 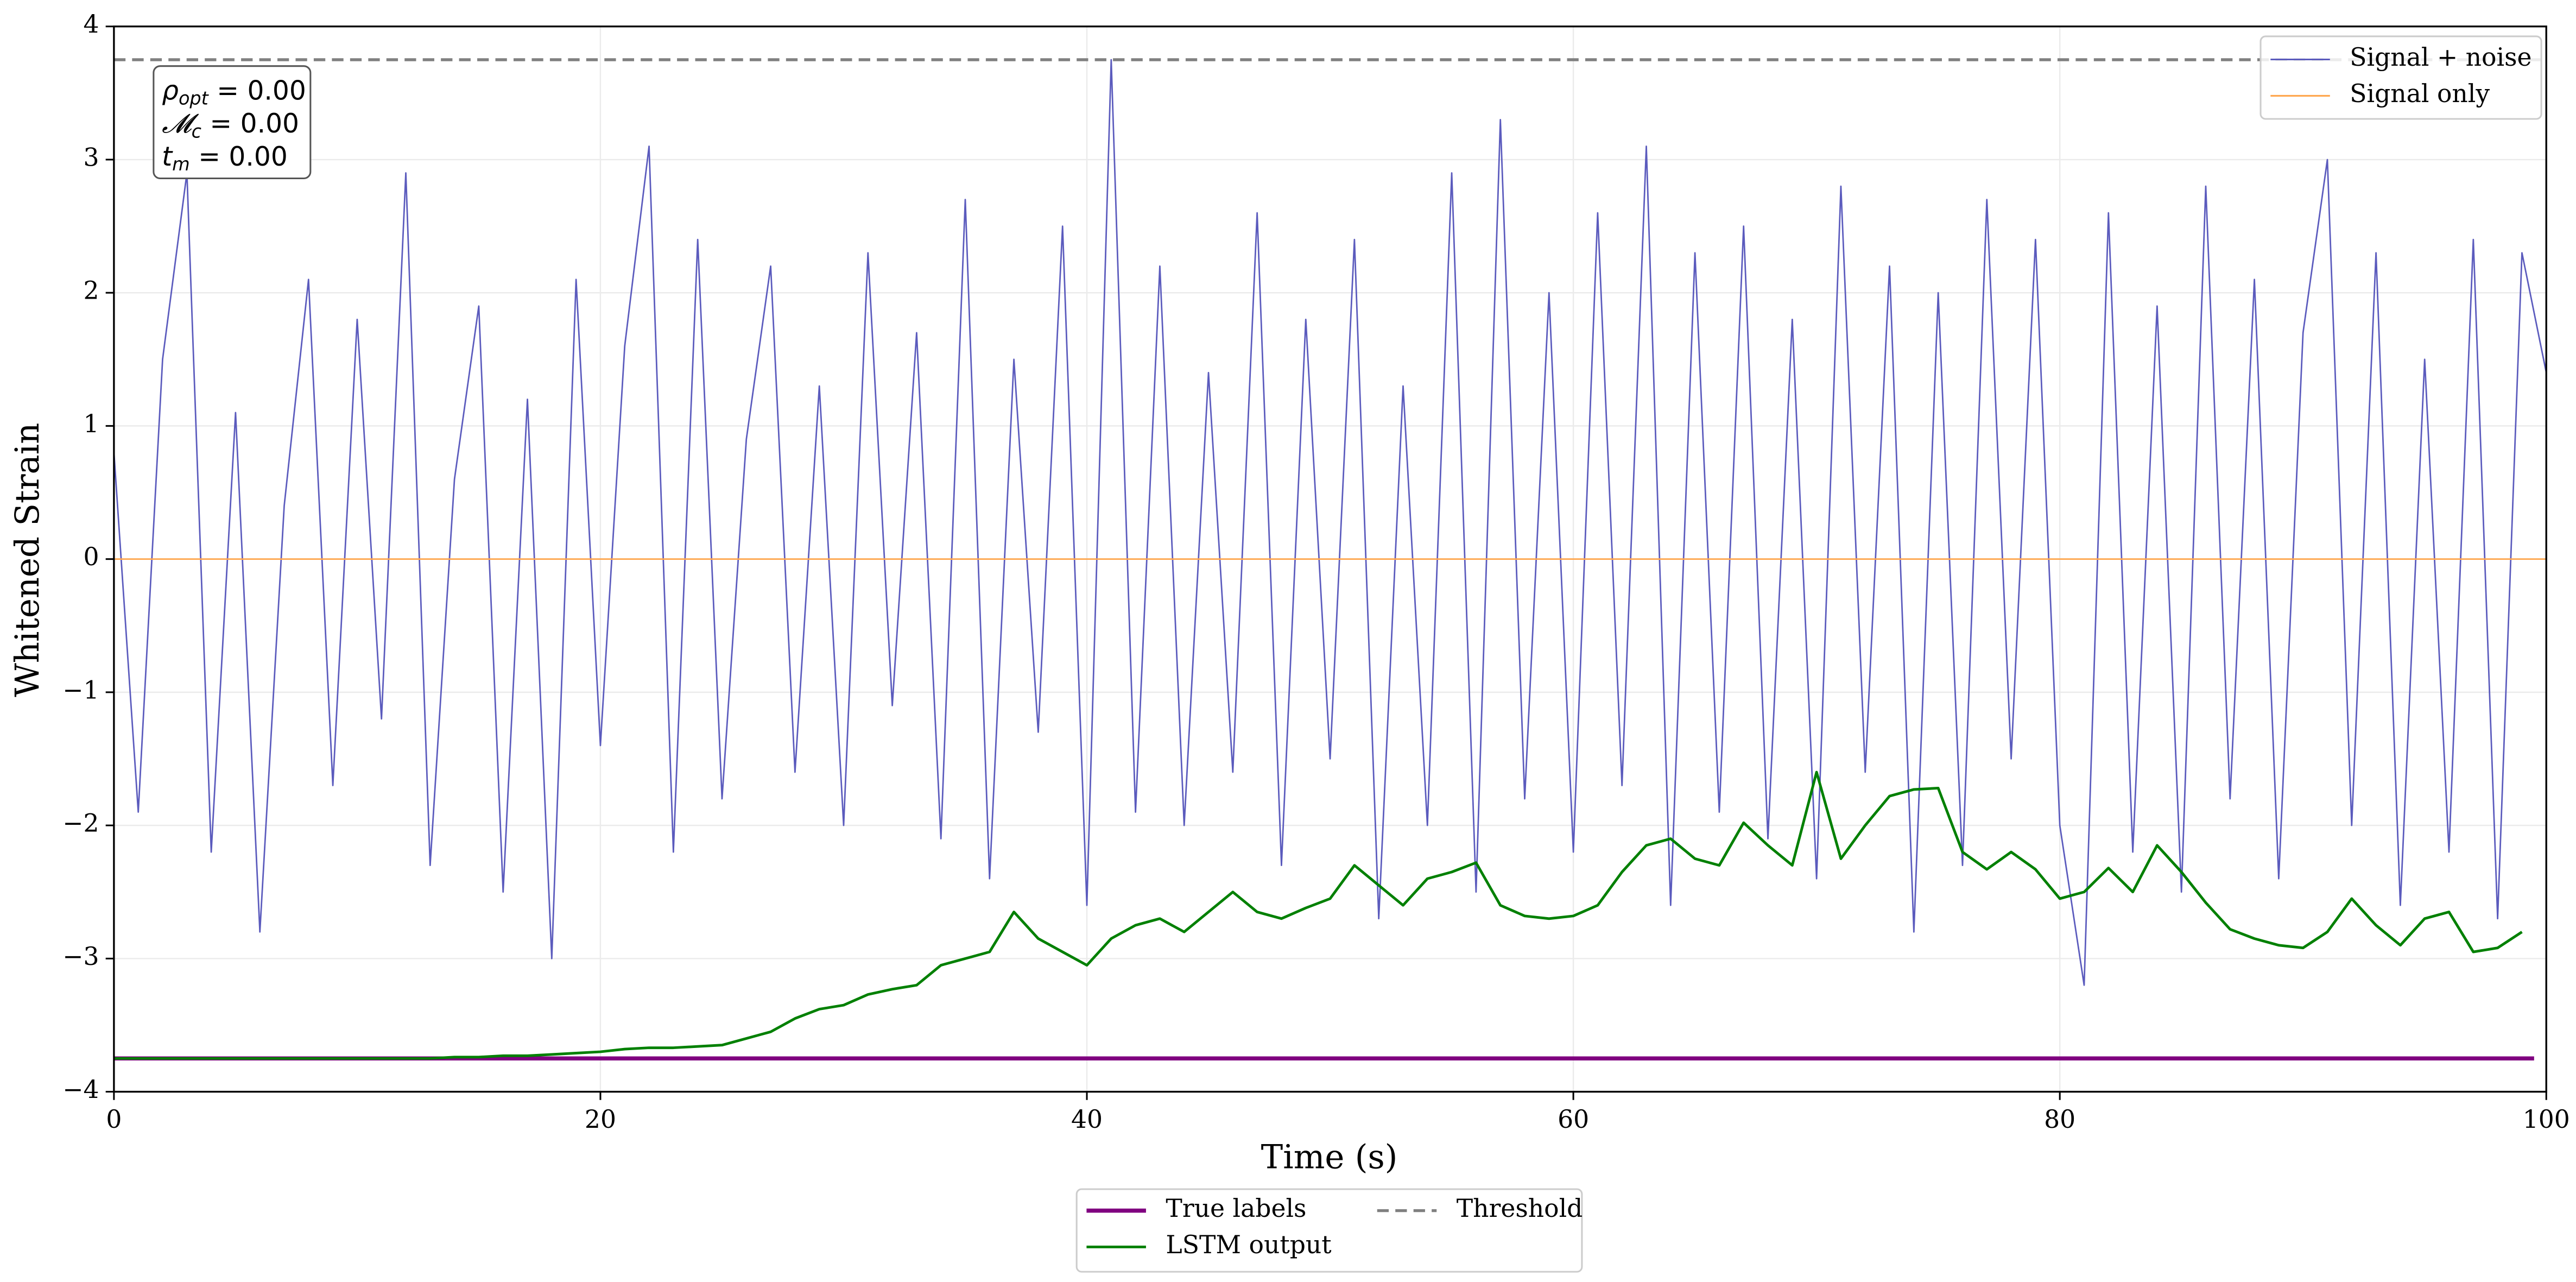 What do you see at coordinates (1236, 1208) in the screenshot?
I see `legend-label: True labels` at bounding box center [1236, 1208].